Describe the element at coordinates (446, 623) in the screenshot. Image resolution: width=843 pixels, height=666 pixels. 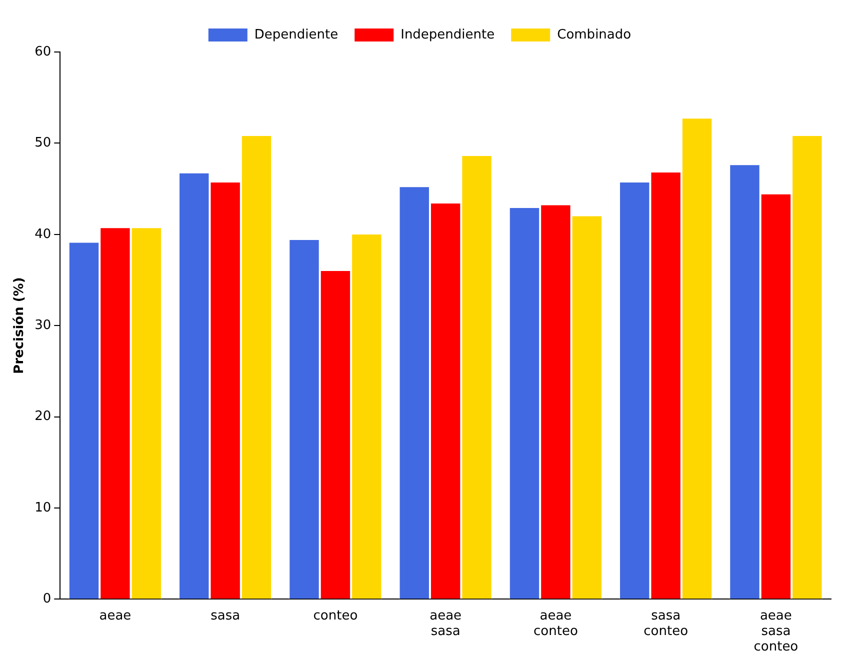
I see `x-tick-label: aeae sasa` at that location.